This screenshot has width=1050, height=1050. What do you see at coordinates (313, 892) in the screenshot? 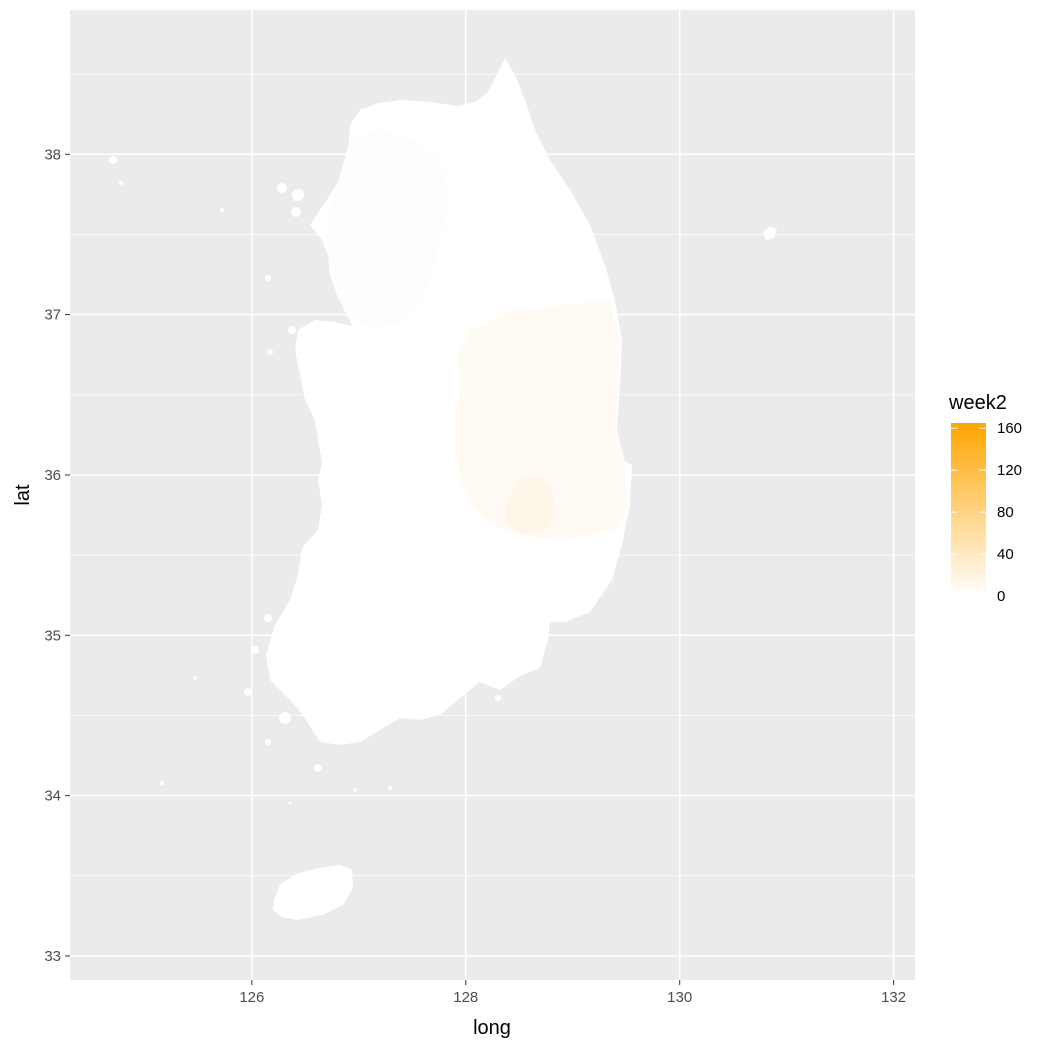
I see `jeju-island` at bounding box center [313, 892].